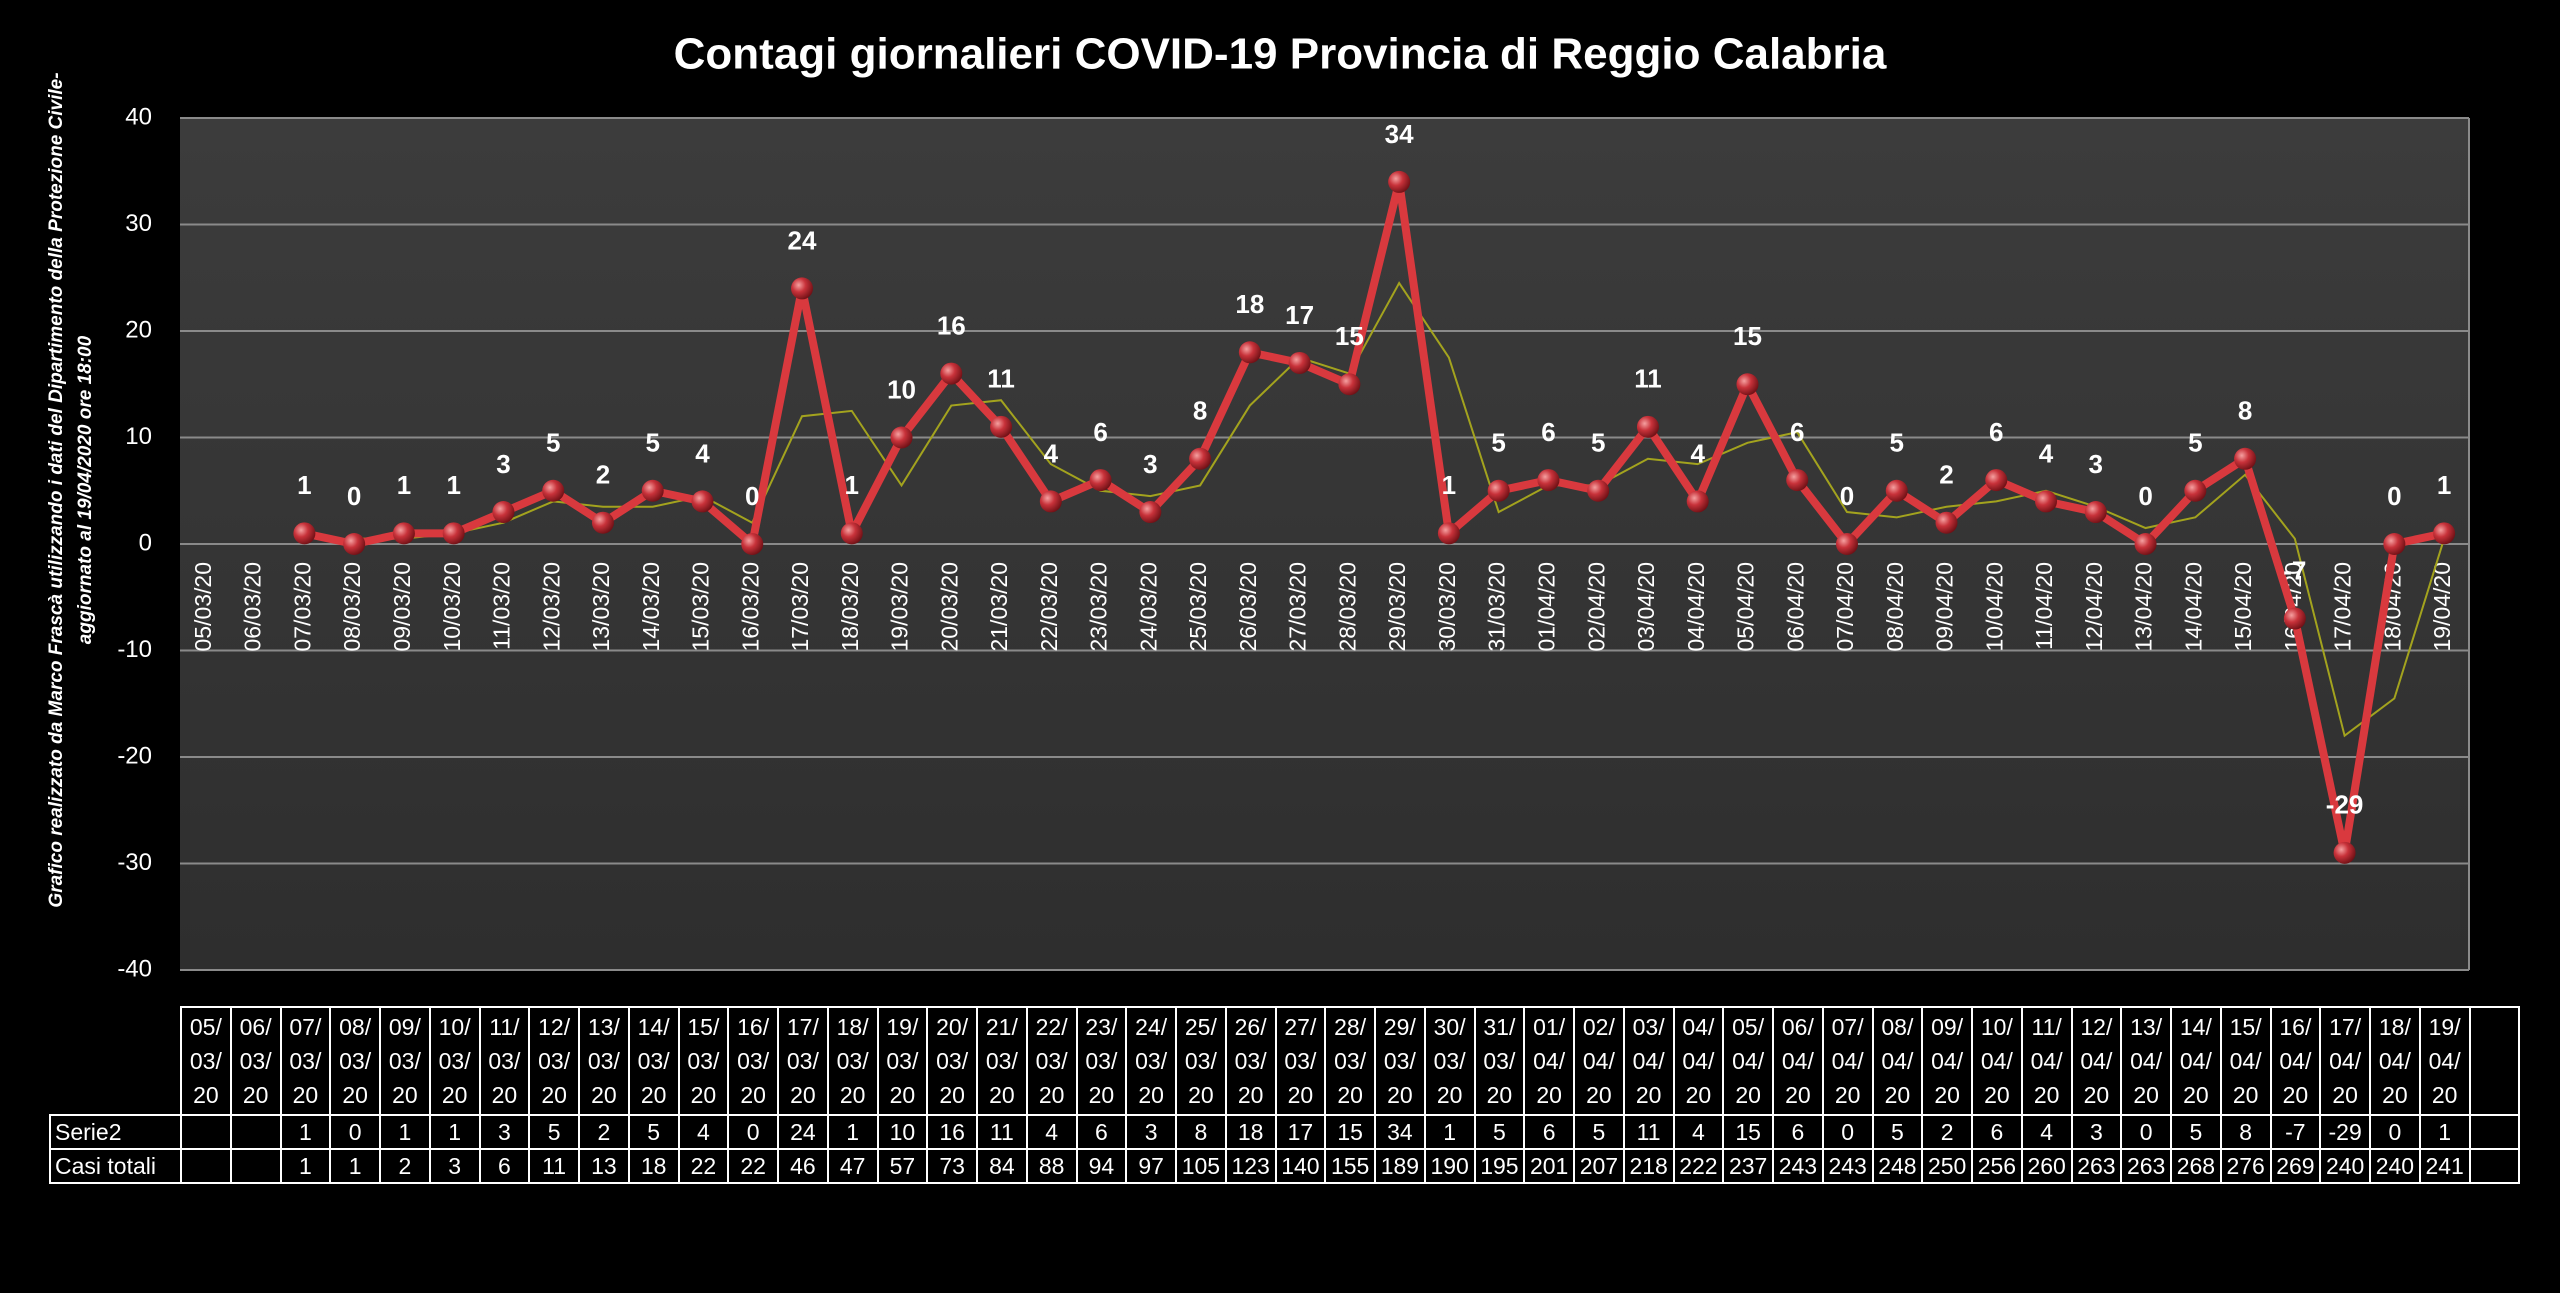 The width and height of the screenshot is (2560, 1293). What do you see at coordinates (145, 542) in the screenshot?
I see `y-tick-label: 0` at bounding box center [145, 542].